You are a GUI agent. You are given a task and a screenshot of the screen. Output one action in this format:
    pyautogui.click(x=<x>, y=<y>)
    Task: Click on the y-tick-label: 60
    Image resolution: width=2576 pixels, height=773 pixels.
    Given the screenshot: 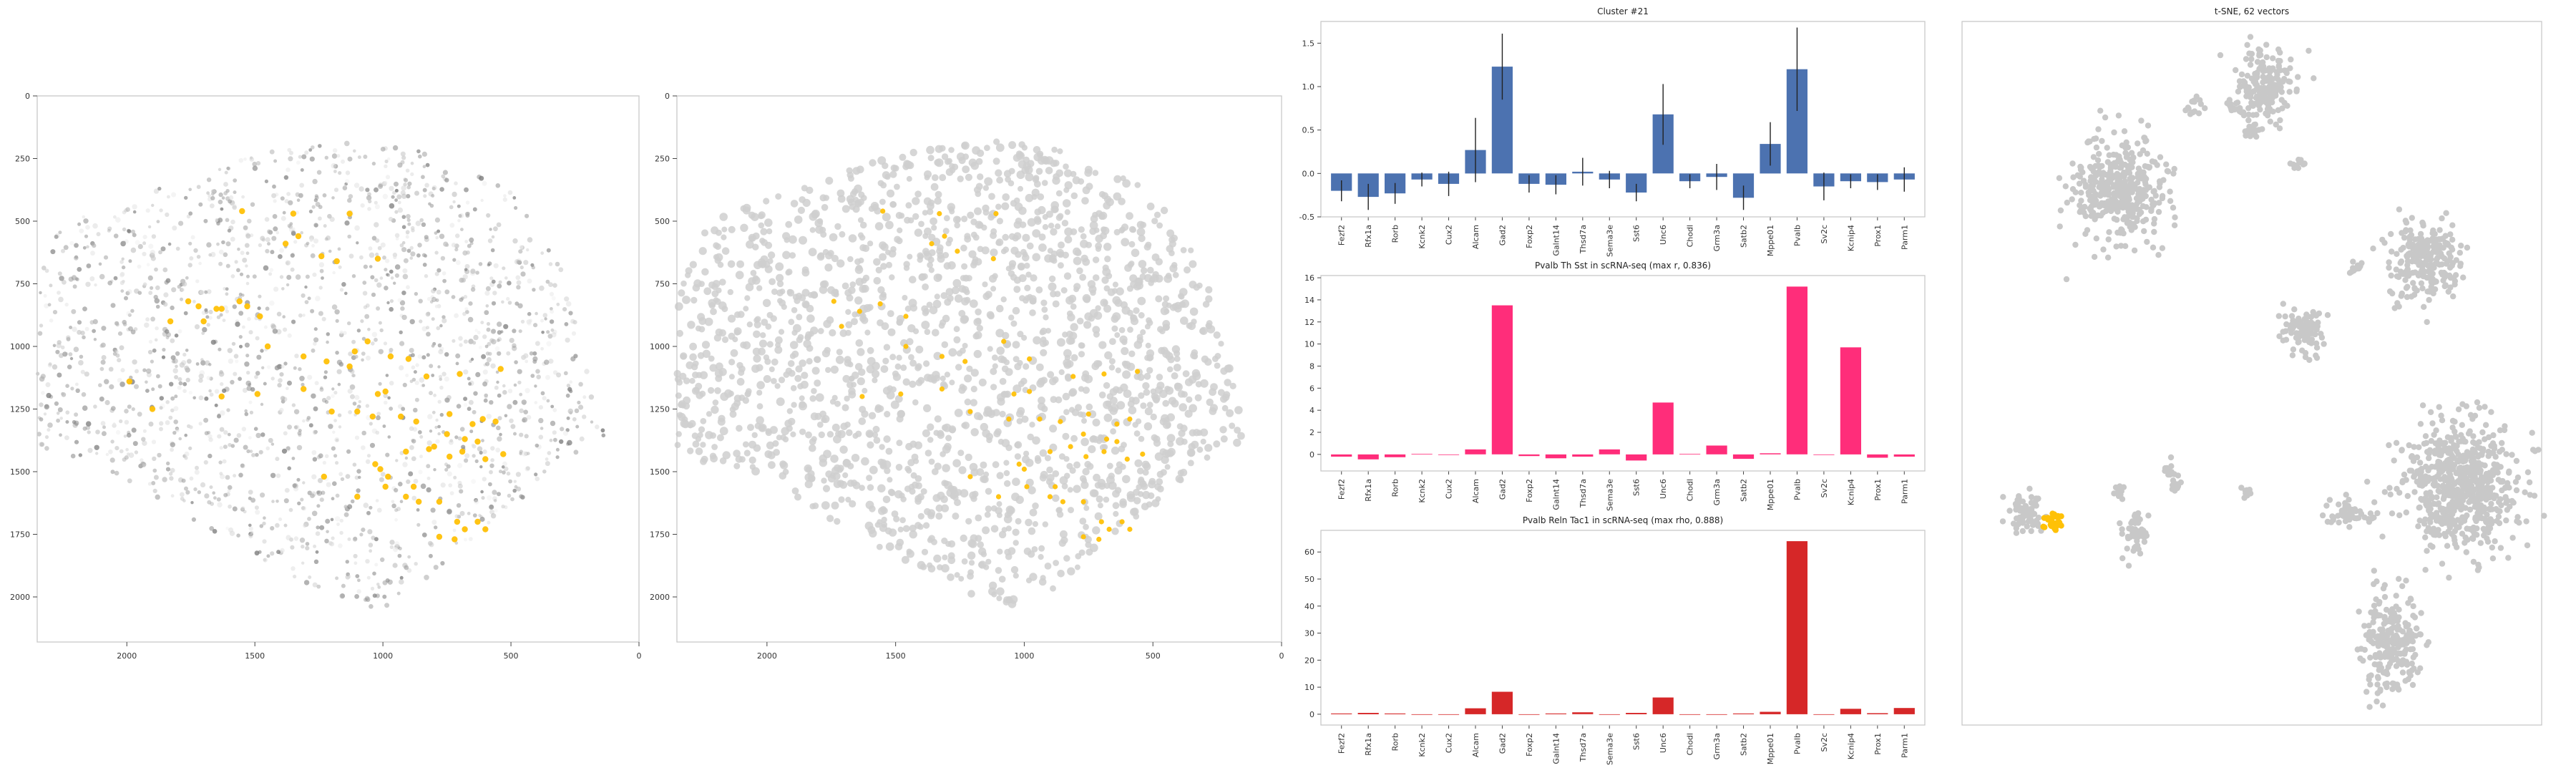 What is the action you would take?
    pyautogui.click(x=1309, y=553)
    